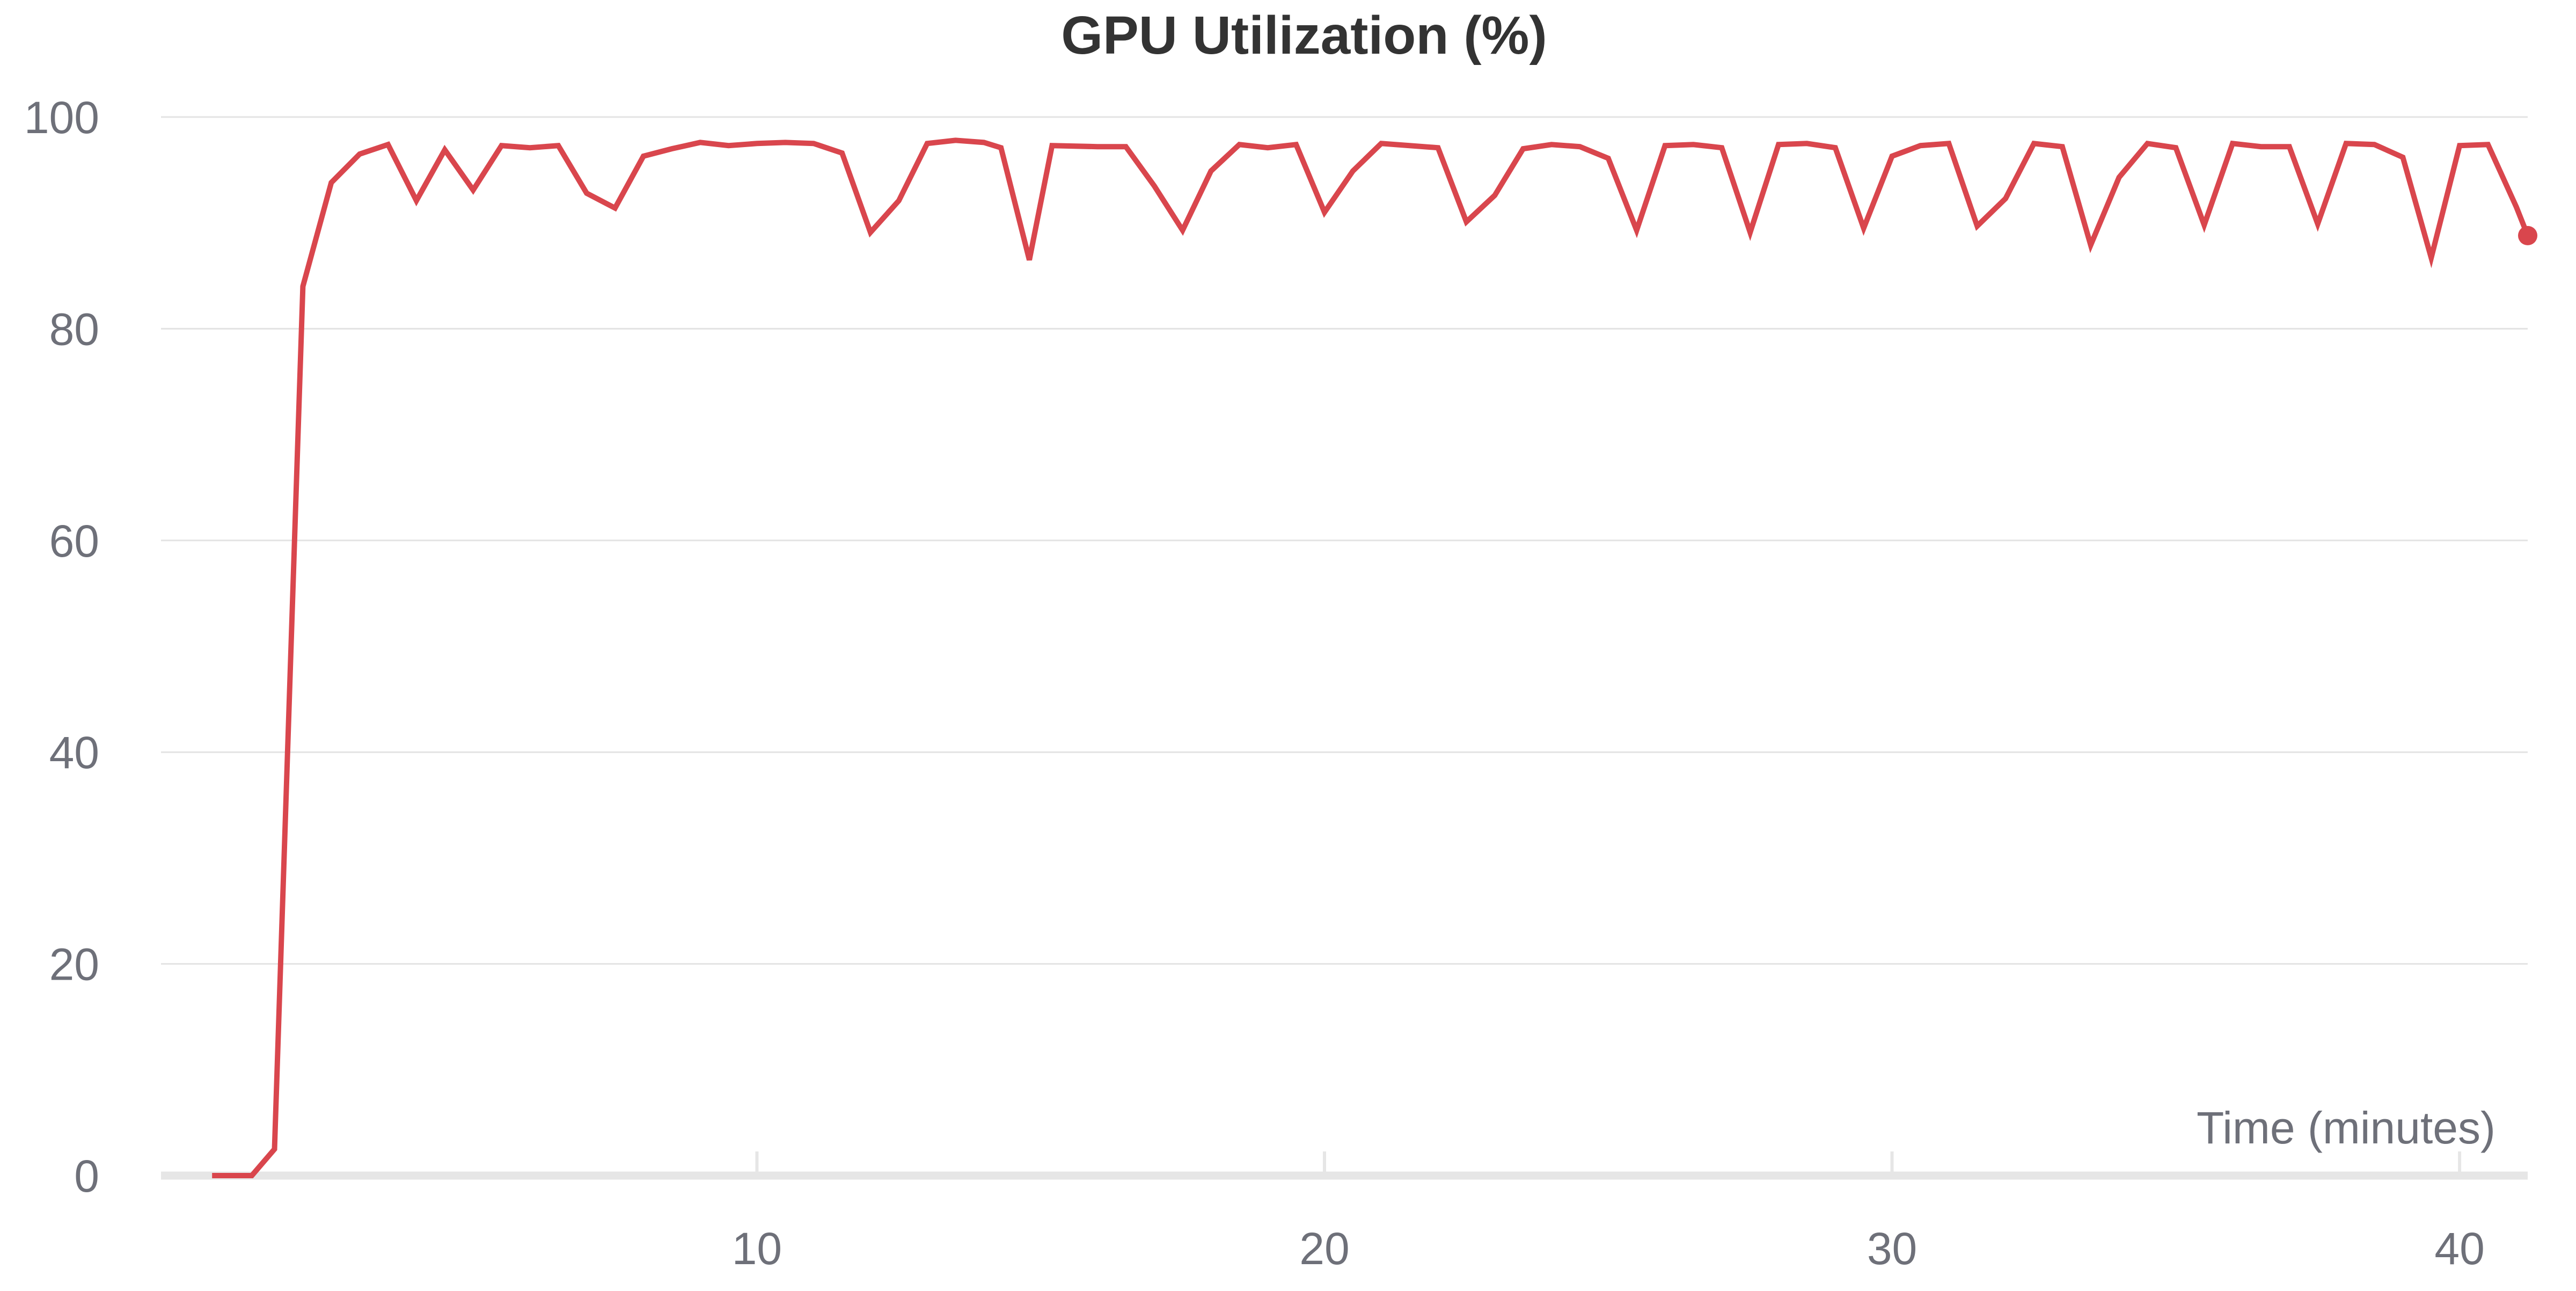  I want to click on x-tick-label: 30, so click(1892, 1248).